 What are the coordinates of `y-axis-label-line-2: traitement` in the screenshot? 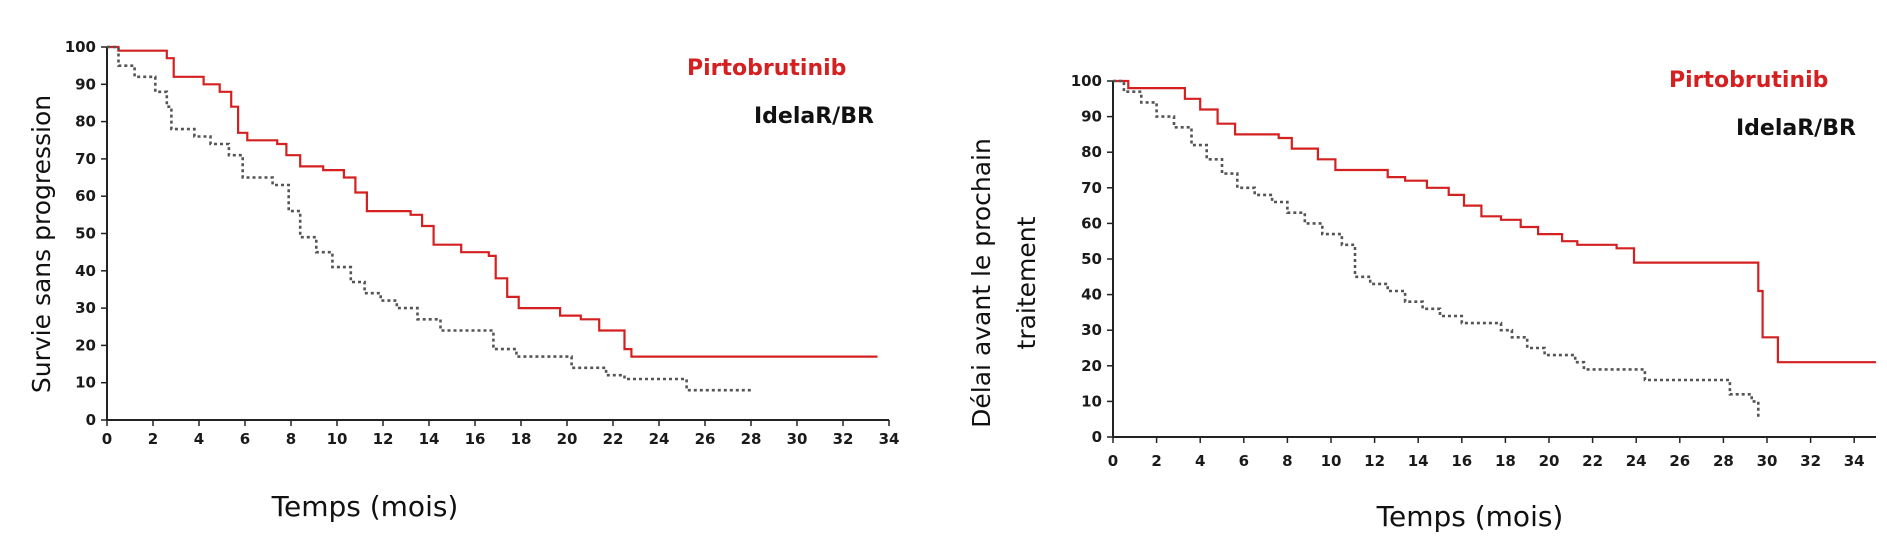 It's located at (1026, 282).